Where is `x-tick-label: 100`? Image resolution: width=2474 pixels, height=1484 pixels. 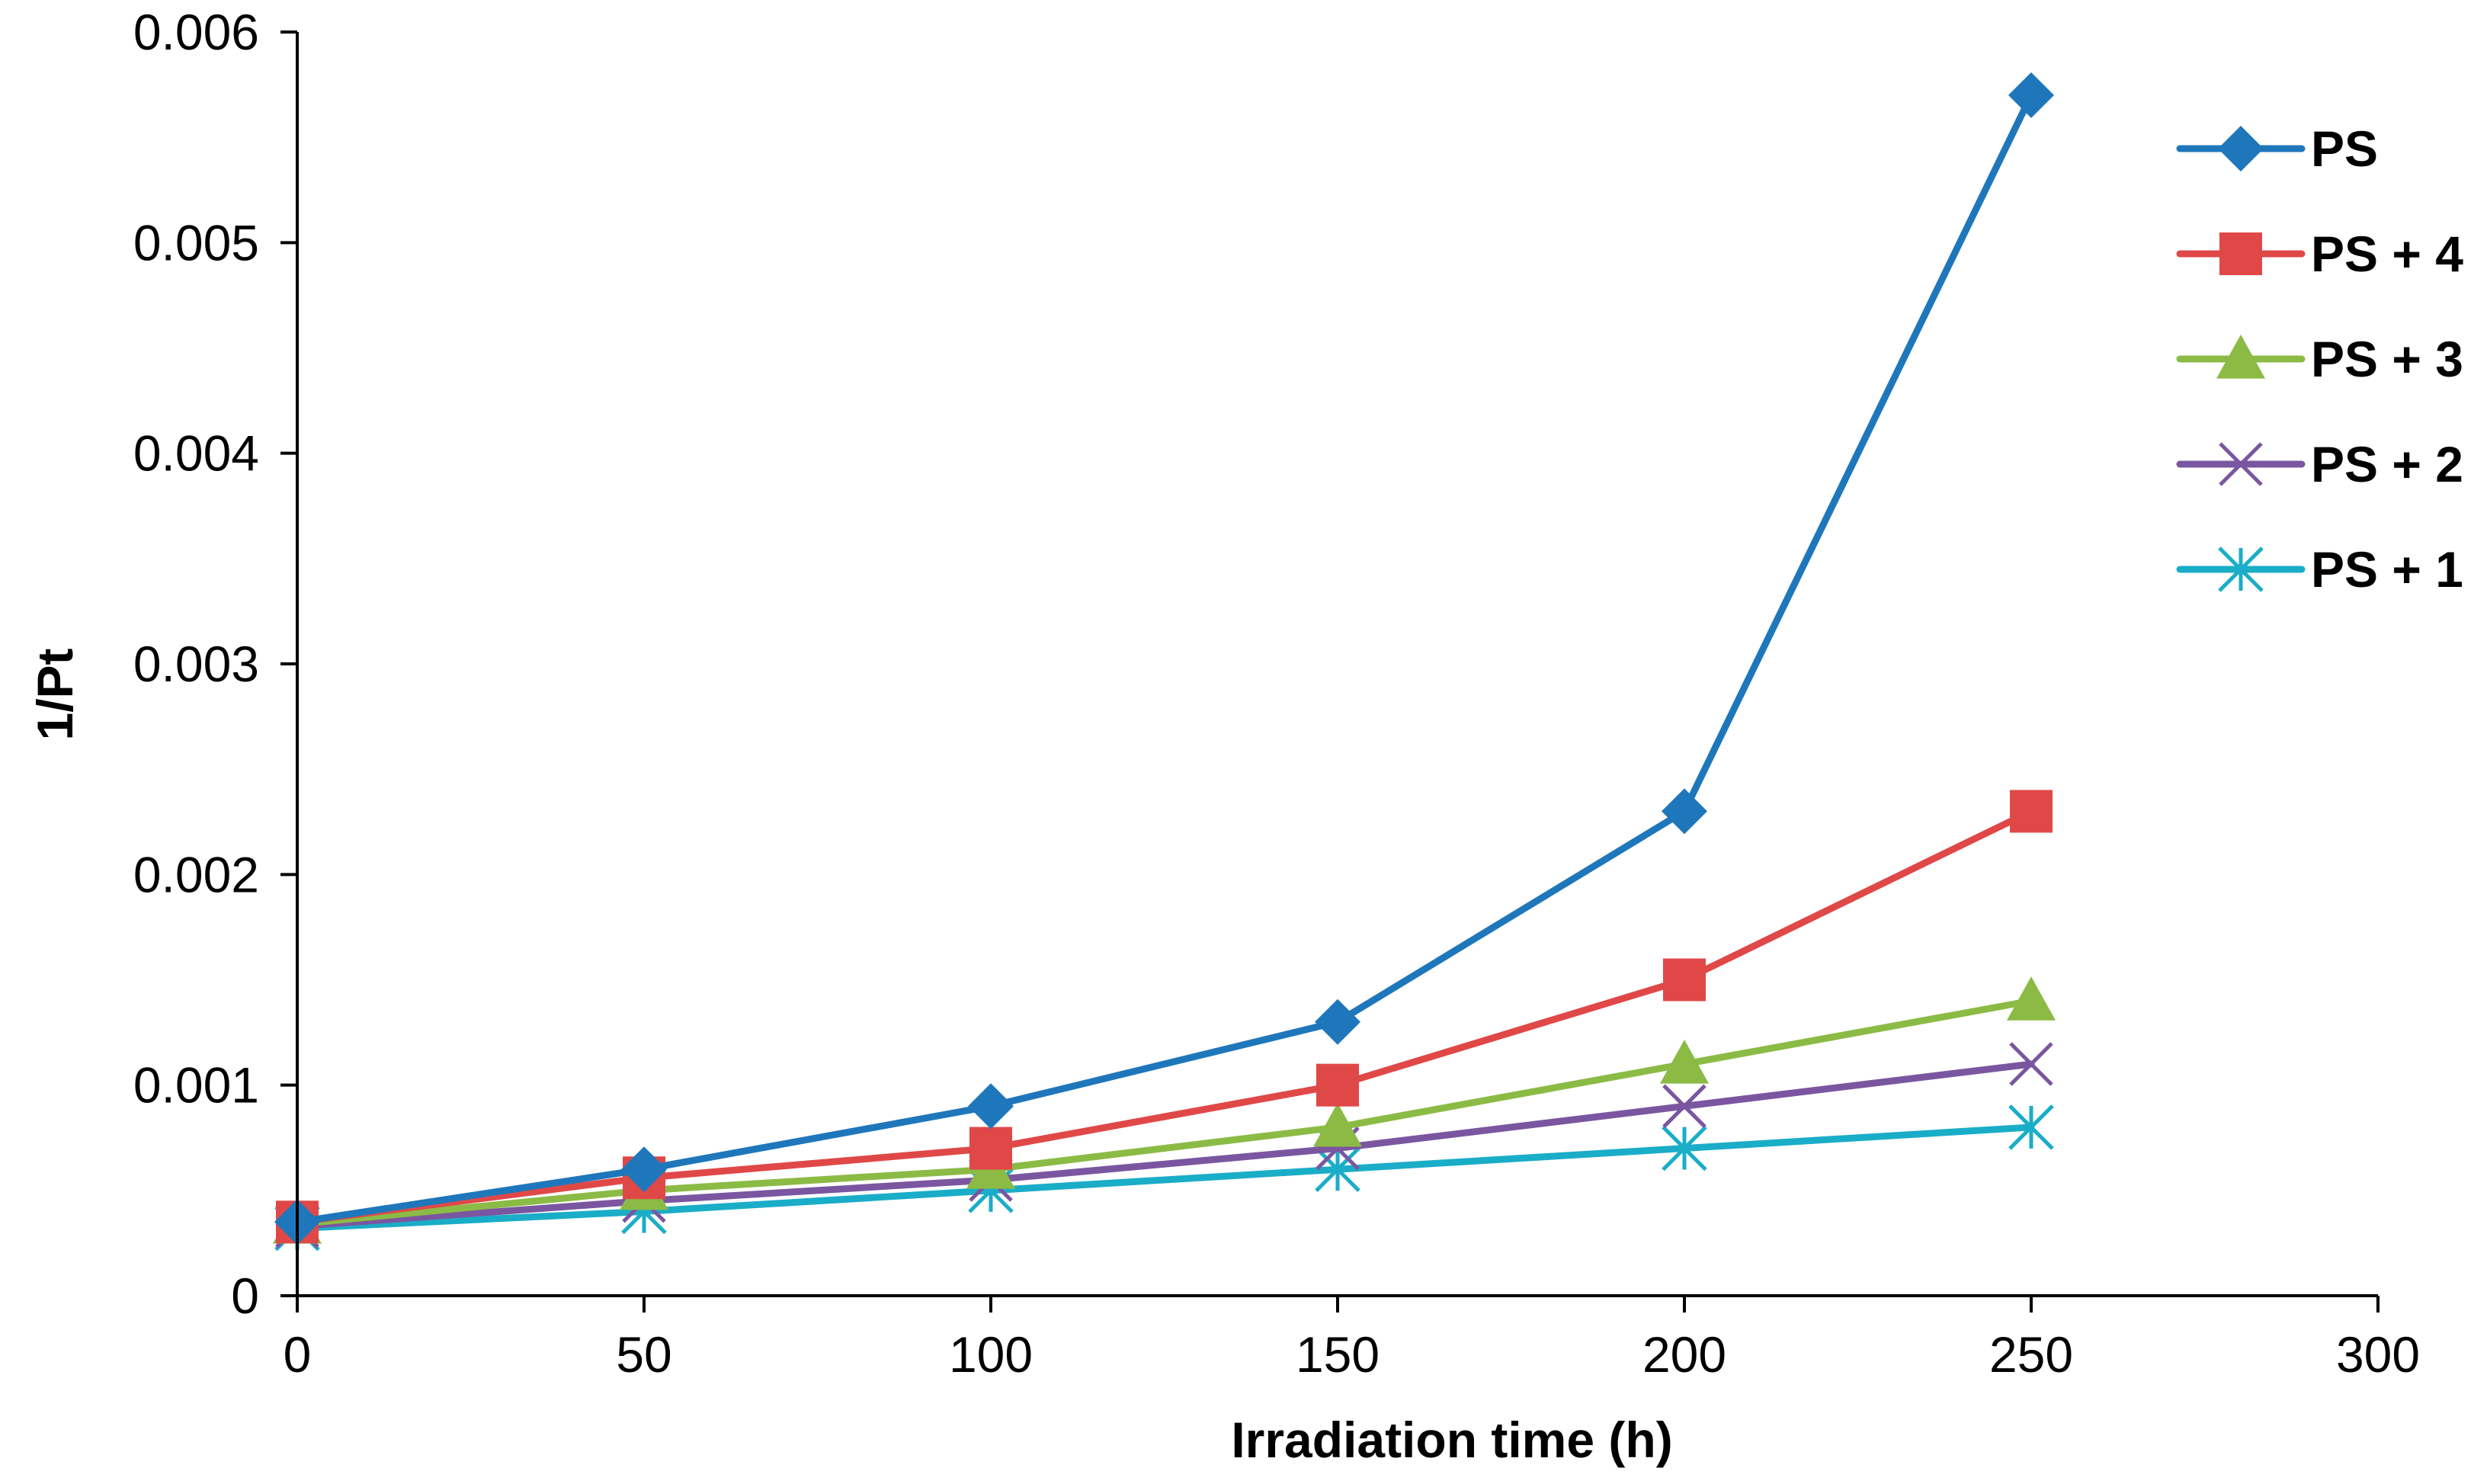
x-tick-label: 100 is located at coordinates (991, 1354).